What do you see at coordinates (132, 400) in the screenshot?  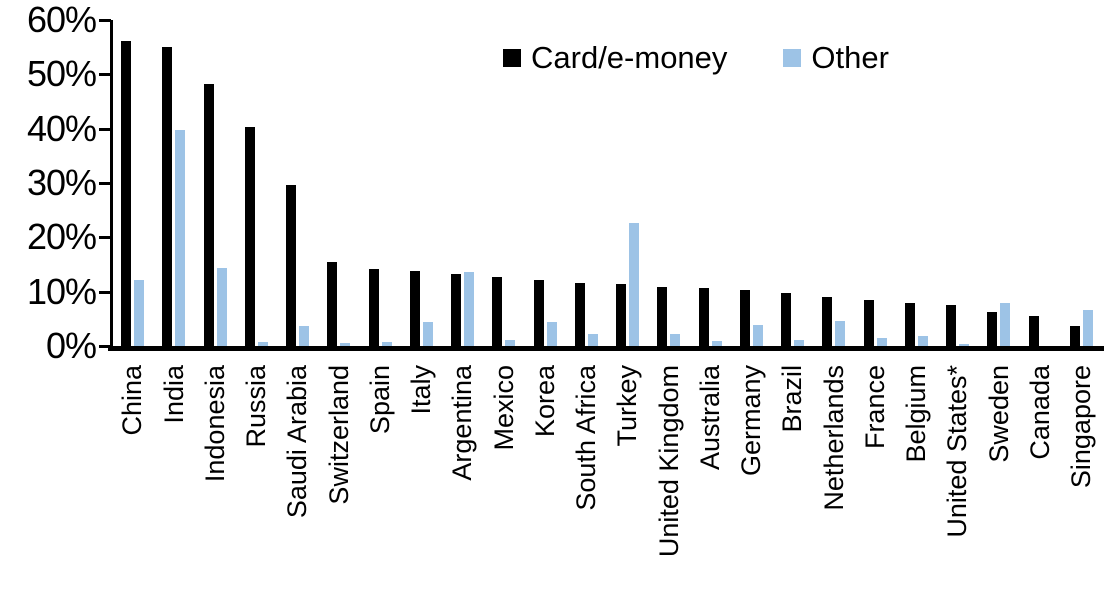 I see `x-label-china: China` at bounding box center [132, 400].